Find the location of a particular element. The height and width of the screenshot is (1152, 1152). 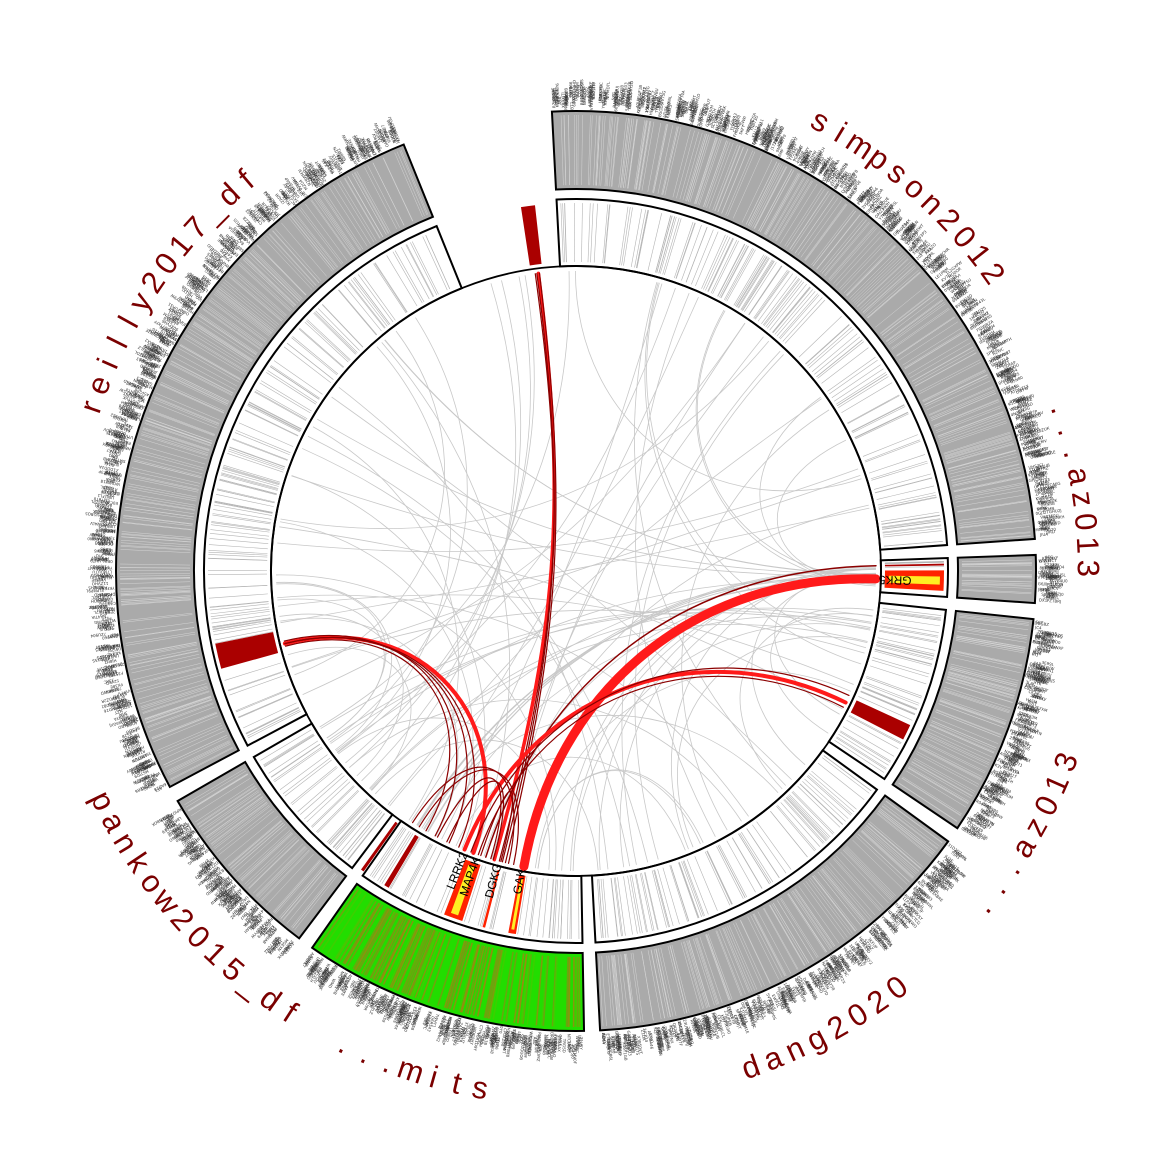

tick-label: 7EAK is located at coordinates (999, 364).